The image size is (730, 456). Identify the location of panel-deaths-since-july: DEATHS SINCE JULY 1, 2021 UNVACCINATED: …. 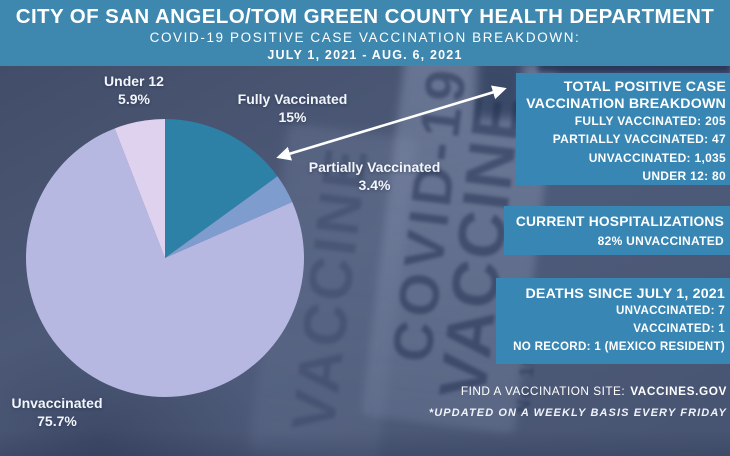
(613, 321).